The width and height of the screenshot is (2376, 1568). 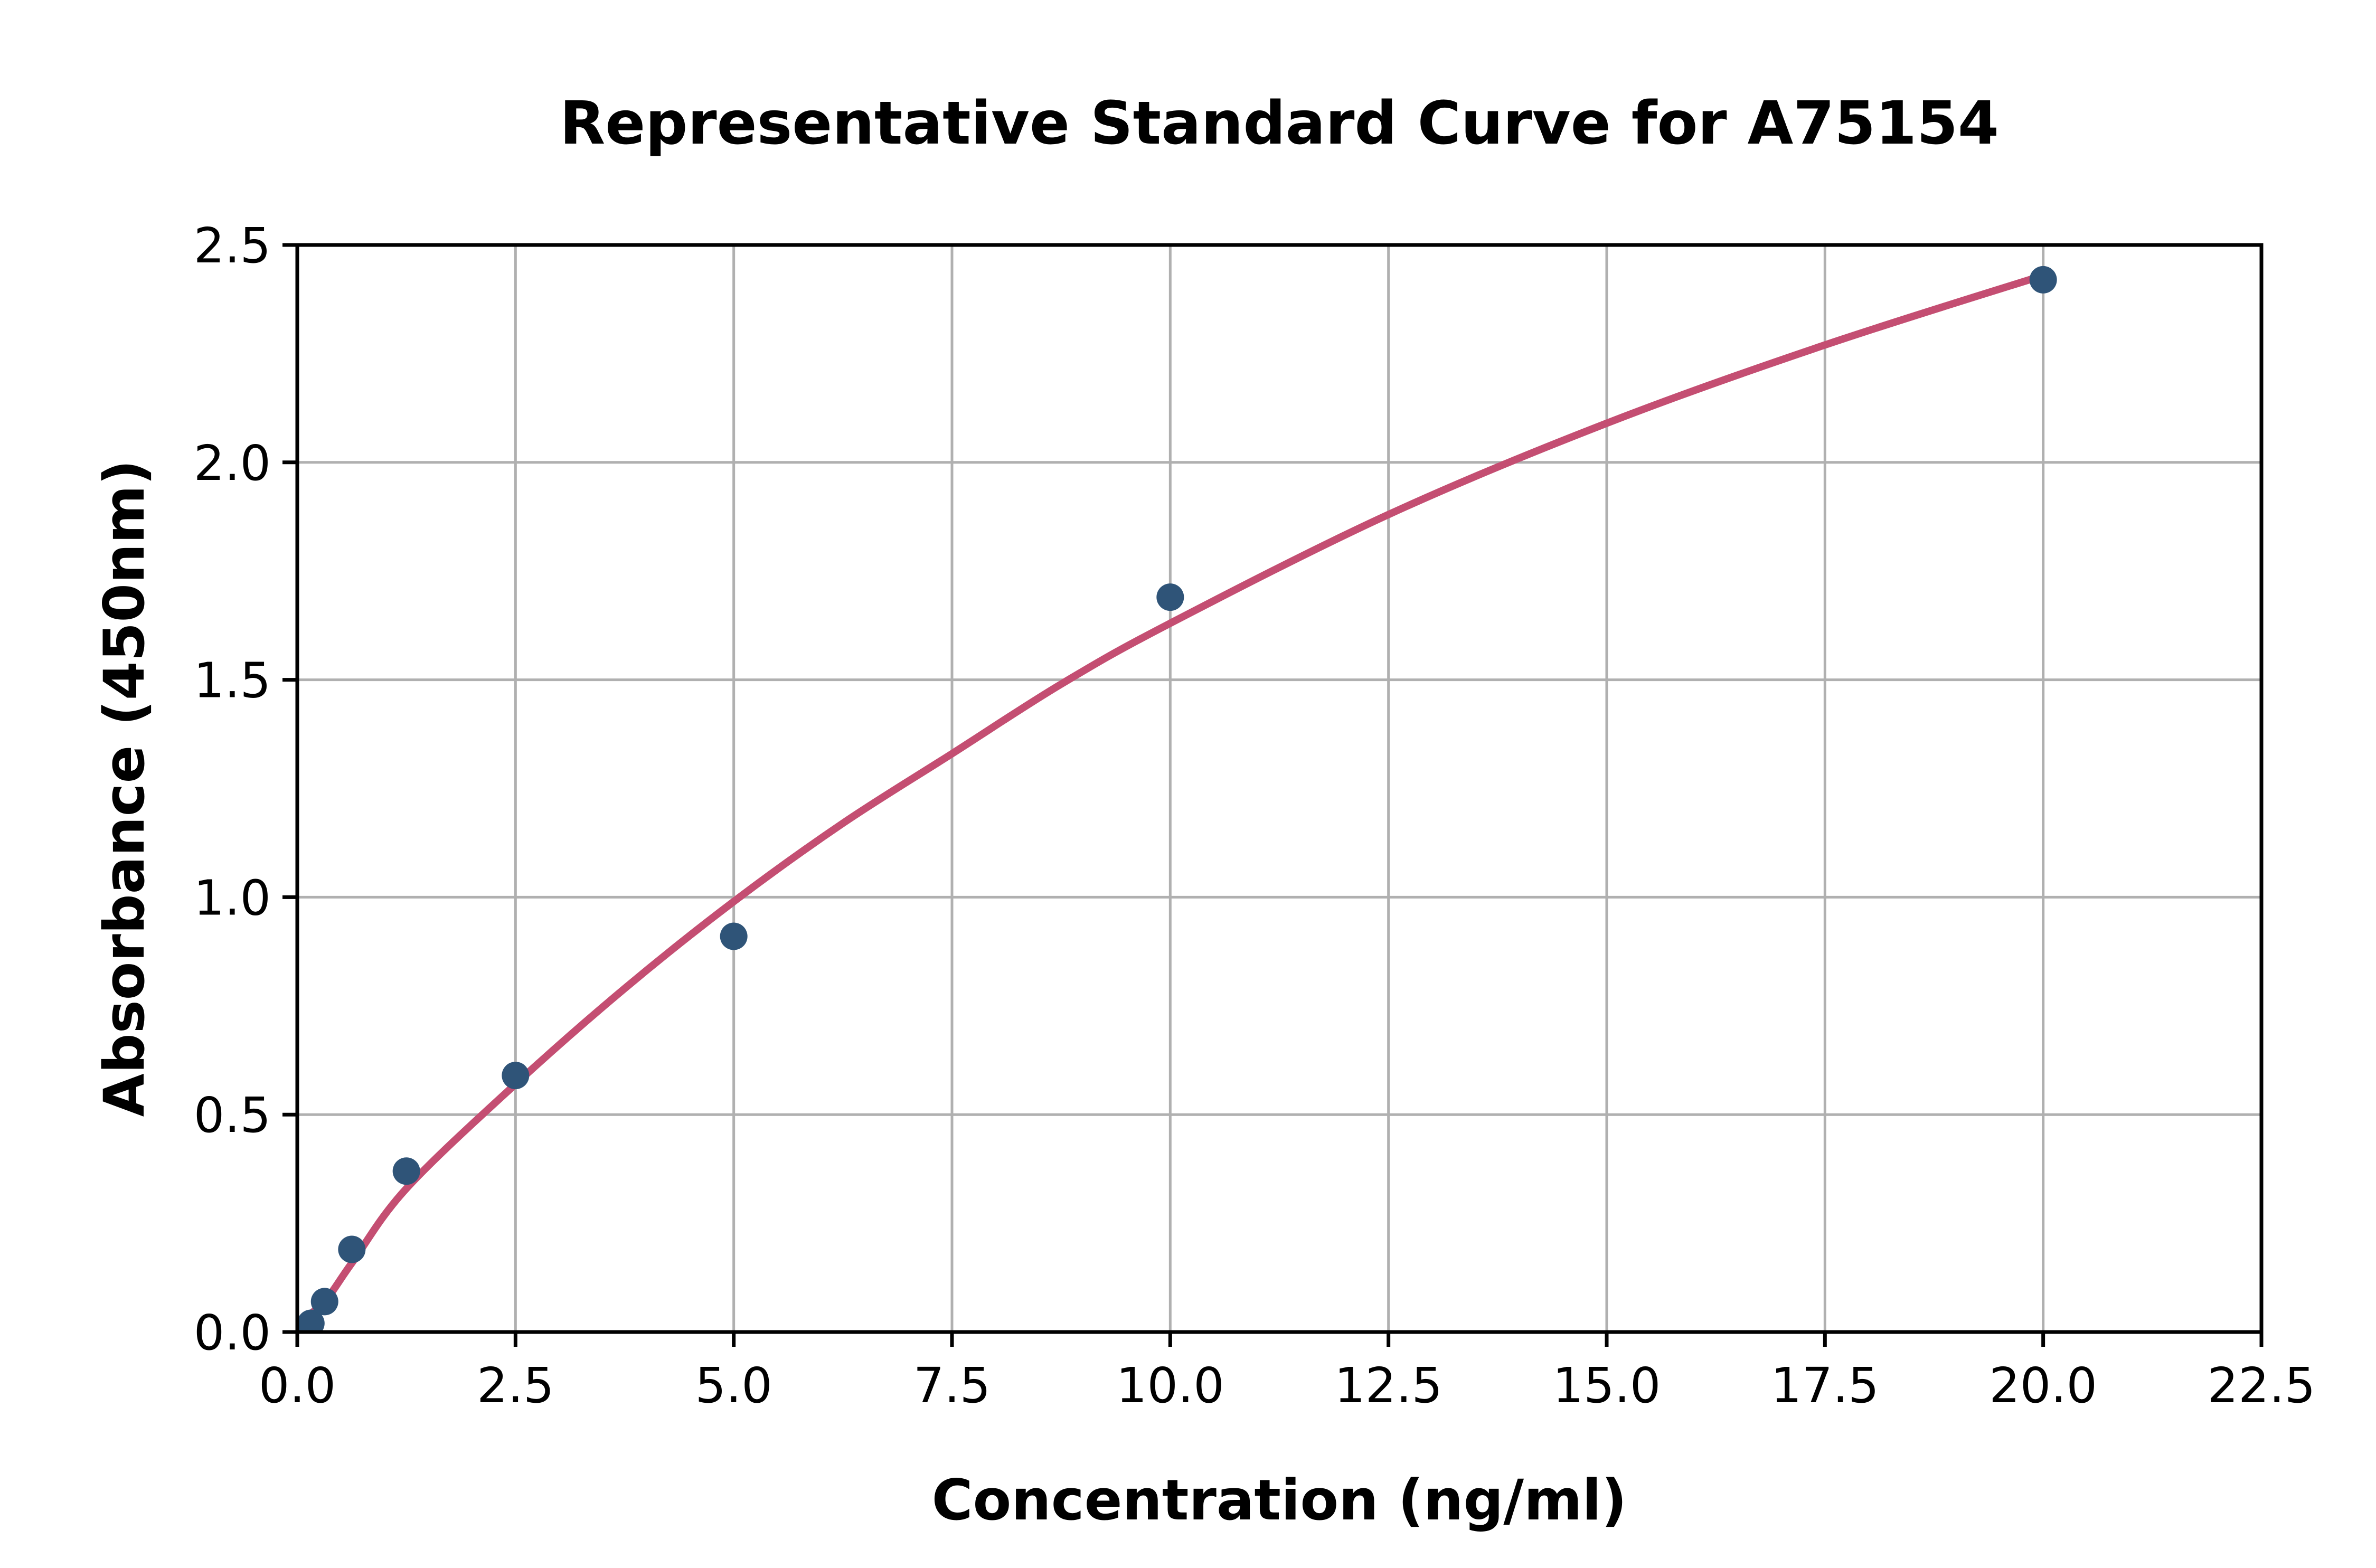 What do you see at coordinates (2043, 1385) in the screenshot?
I see `x-tick-label: 20.0` at bounding box center [2043, 1385].